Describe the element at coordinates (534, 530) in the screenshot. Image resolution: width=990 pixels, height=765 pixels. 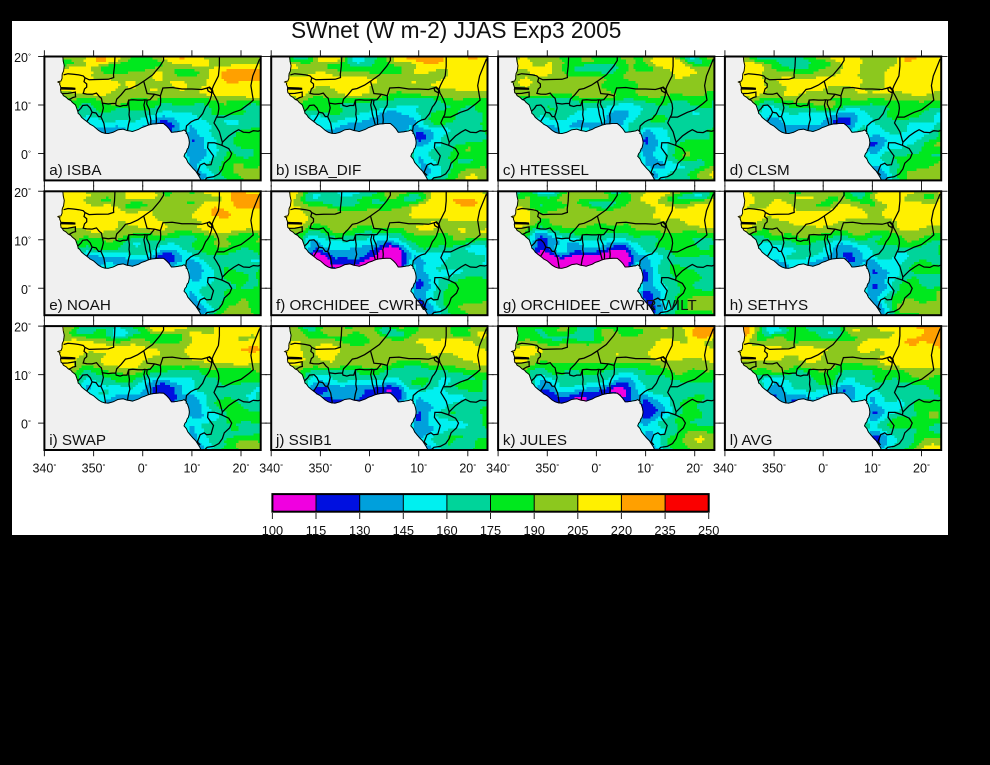
I see `svg-text: 190` at that location.